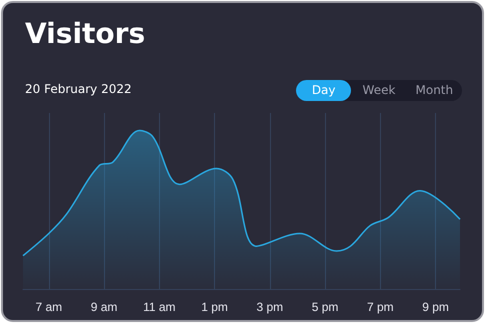  I want to click on period-toggle: Day Week Month, so click(379, 90).